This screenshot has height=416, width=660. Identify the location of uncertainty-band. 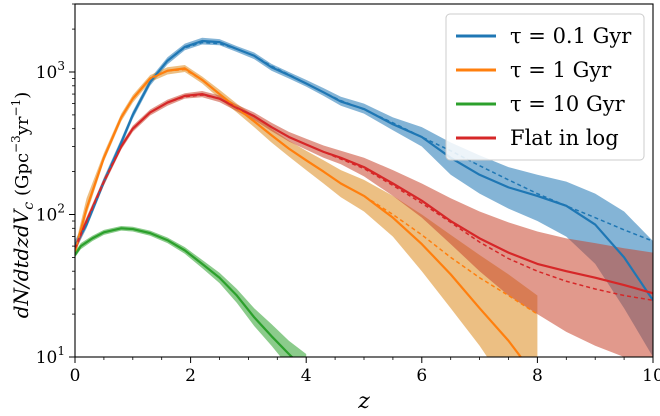
(191, 291).